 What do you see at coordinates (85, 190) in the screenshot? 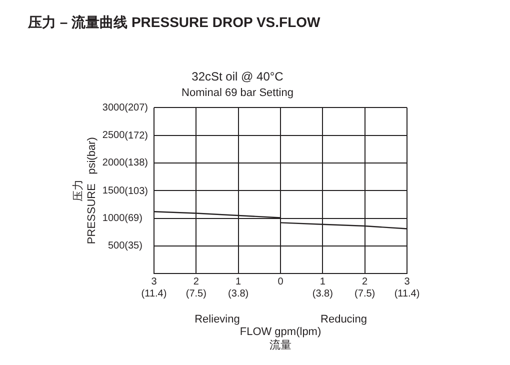
I see `y-axis-title: 压力 PRESSURE psi(bar)` at bounding box center [85, 190].